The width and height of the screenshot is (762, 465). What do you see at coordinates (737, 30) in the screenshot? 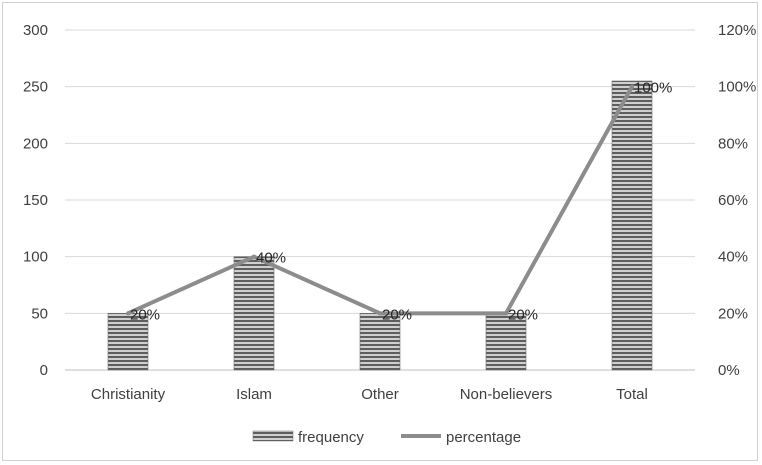
I see `right-tick-label: 120%` at bounding box center [737, 30].